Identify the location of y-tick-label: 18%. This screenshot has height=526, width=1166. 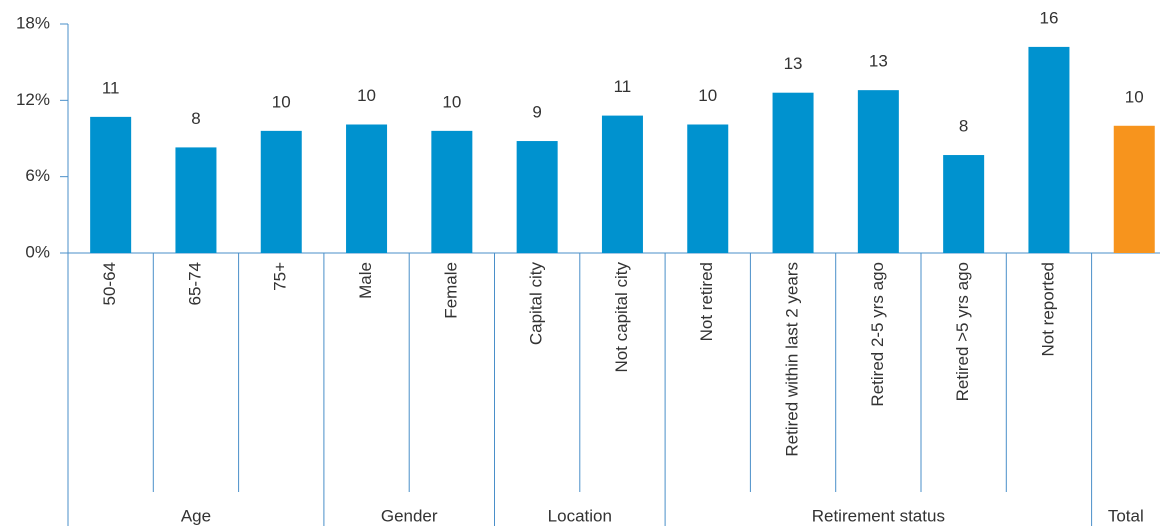
(33, 22).